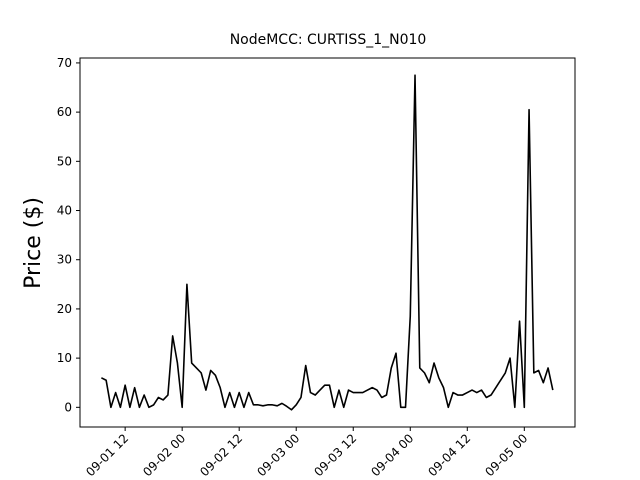 The height and width of the screenshot is (480, 640). What do you see at coordinates (64, 112) in the screenshot?
I see `y-tick-label: 60` at bounding box center [64, 112].